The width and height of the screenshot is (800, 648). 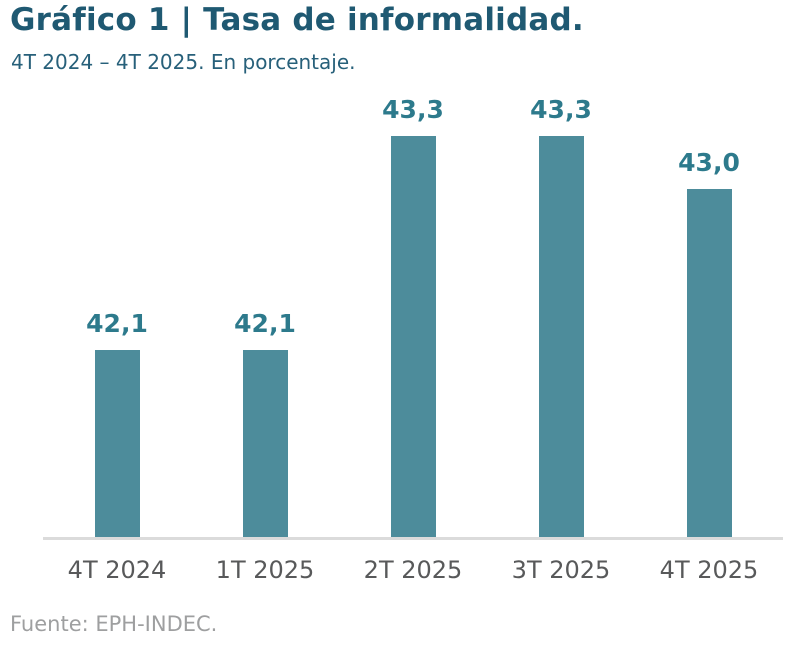 I want to click on x-axis-label: 2T 2025, so click(x=413, y=570).